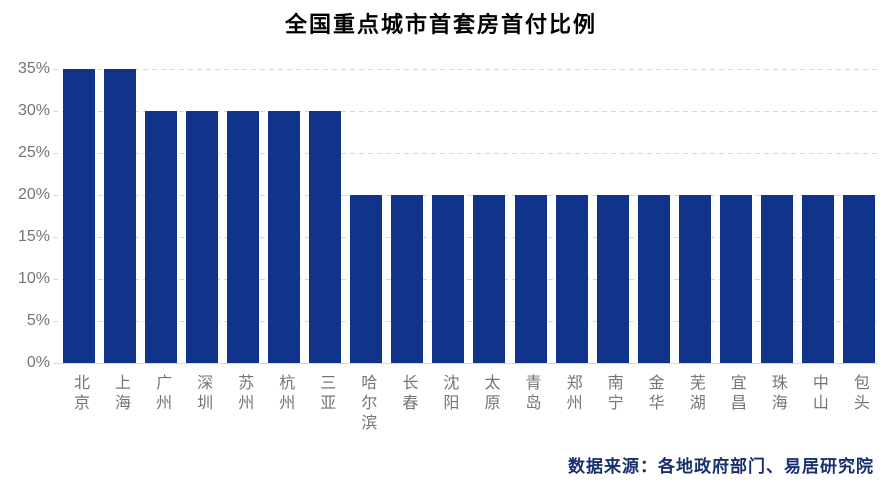  I want to click on y-axis-labels: 0% 5% 10% 15% 20% 25% 30% 35%, so click(25, 215).